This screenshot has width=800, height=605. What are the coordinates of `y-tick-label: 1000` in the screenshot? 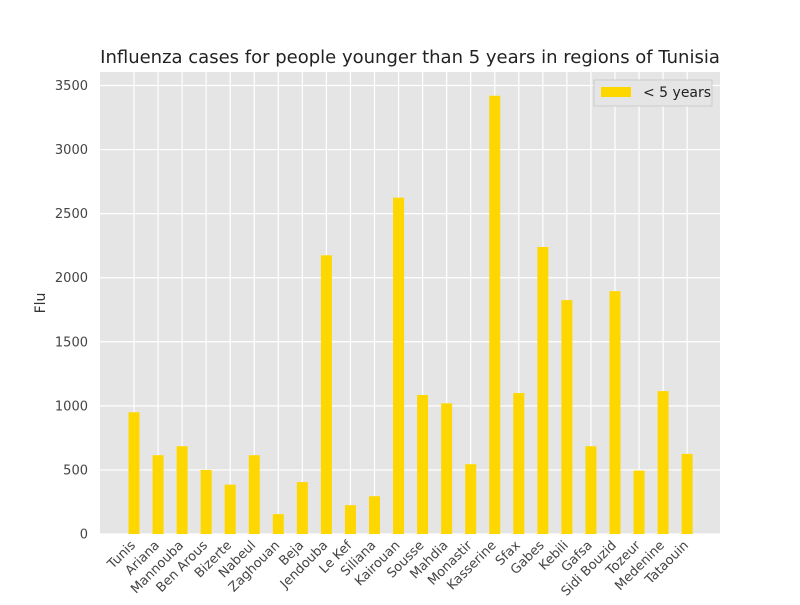 It's located at (71, 406).